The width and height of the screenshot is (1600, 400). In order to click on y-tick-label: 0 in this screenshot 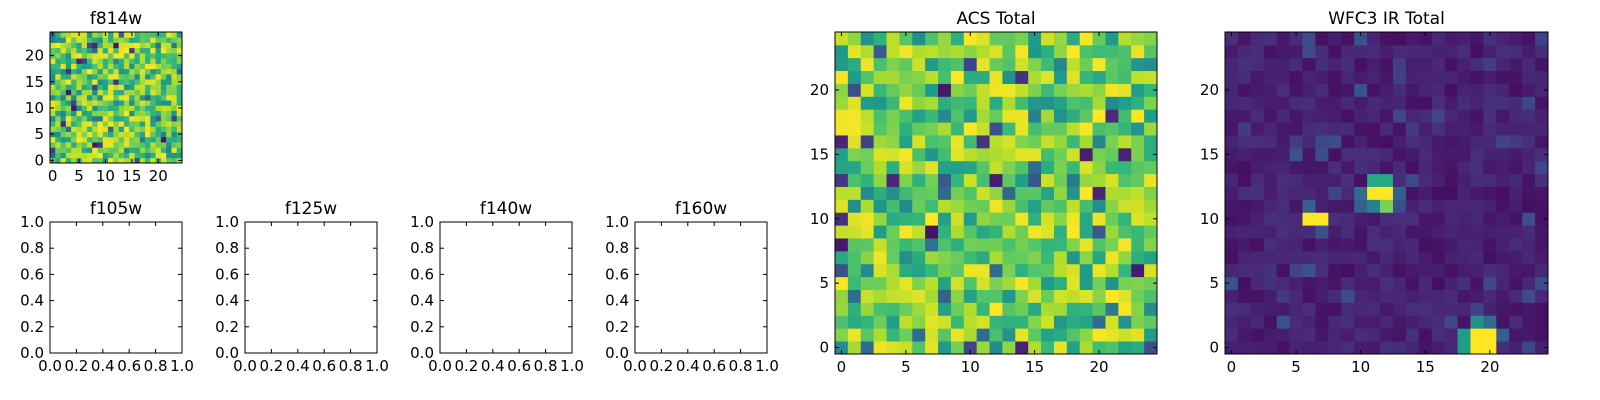, I will do `click(1214, 348)`.